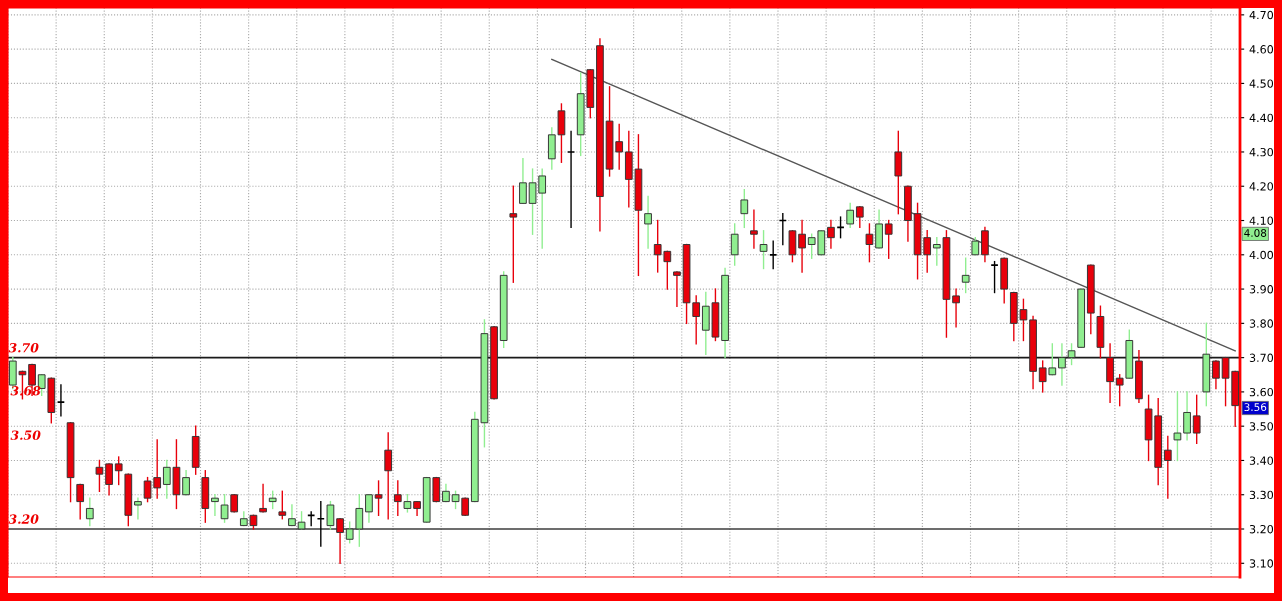 Image resolution: width=1282 pixels, height=601 pixels. I want to click on y-tick-label: 3.40, so click(1261, 460).